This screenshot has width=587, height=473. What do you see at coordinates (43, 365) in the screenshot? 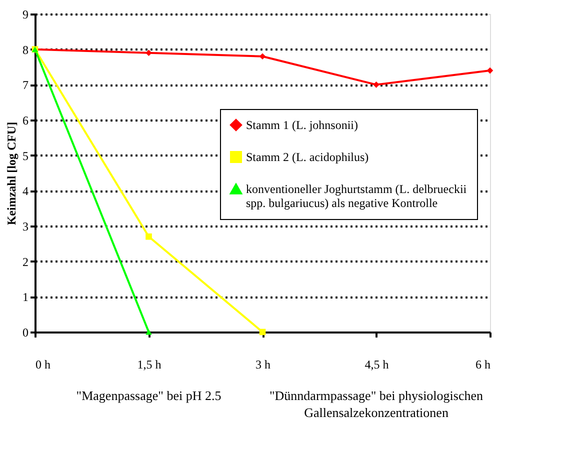
I see `x-tick-label: 0 h` at bounding box center [43, 365].